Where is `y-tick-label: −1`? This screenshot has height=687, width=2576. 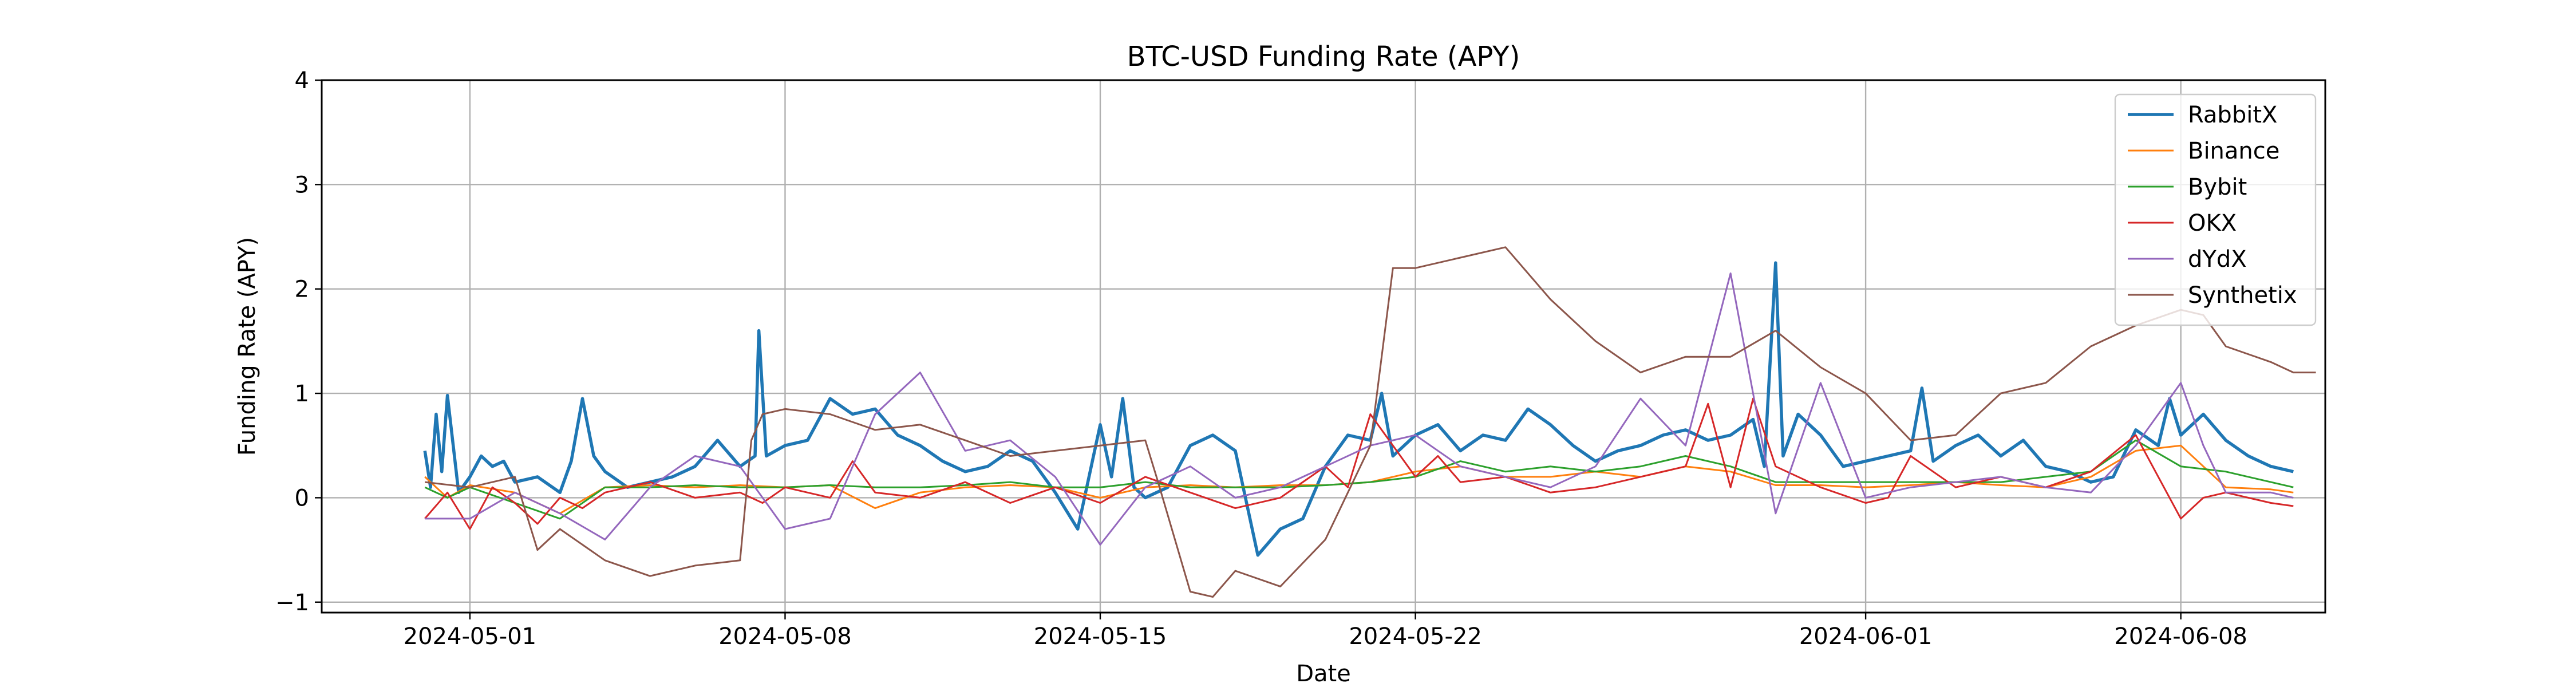 y-tick-label: −1 is located at coordinates (292, 603).